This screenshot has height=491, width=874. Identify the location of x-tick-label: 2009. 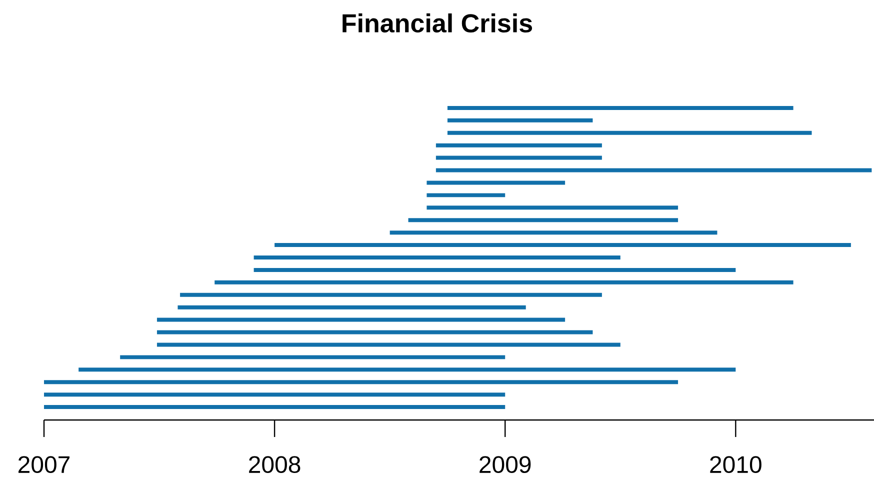
(505, 465).